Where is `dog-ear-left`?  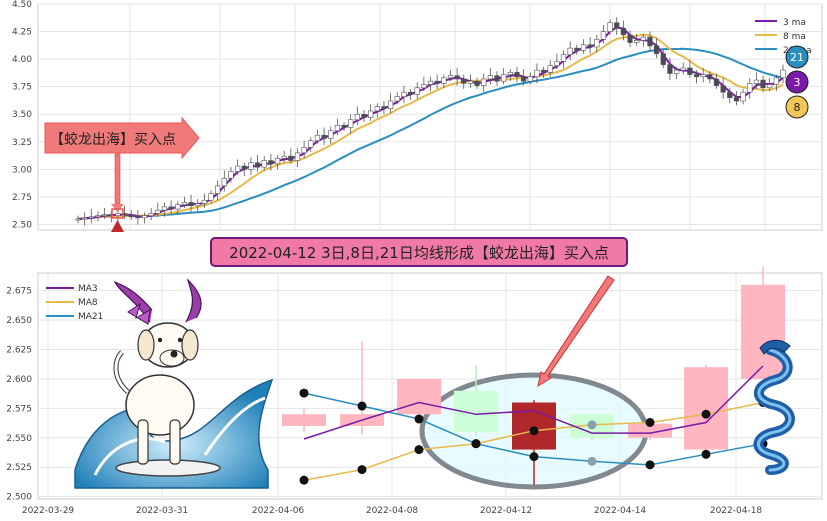 dog-ear-left is located at coordinates (146, 345).